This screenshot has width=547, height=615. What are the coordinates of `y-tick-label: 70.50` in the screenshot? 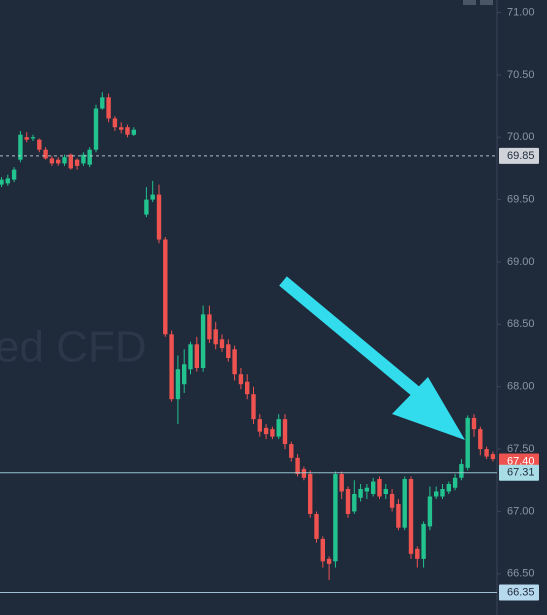 It's located at (521, 75).